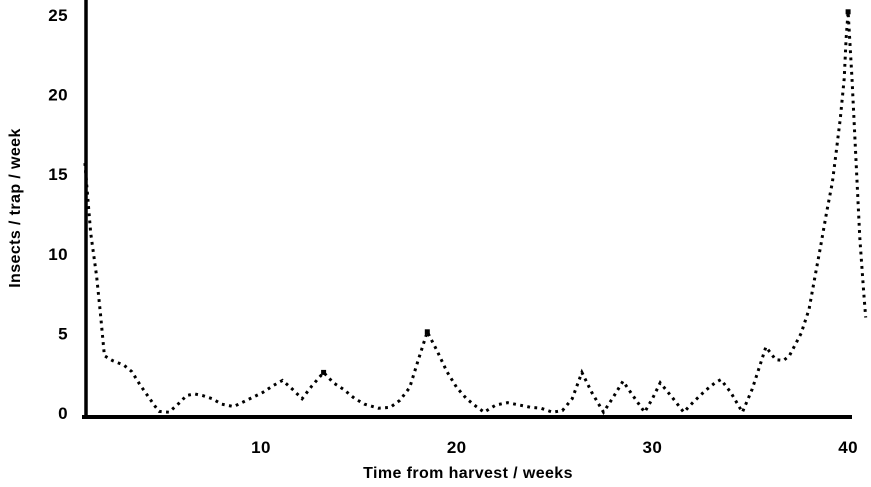  Describe the element at coordinates (653, 447) in the screenshot. I see `x-tick-label: 30` at that location.